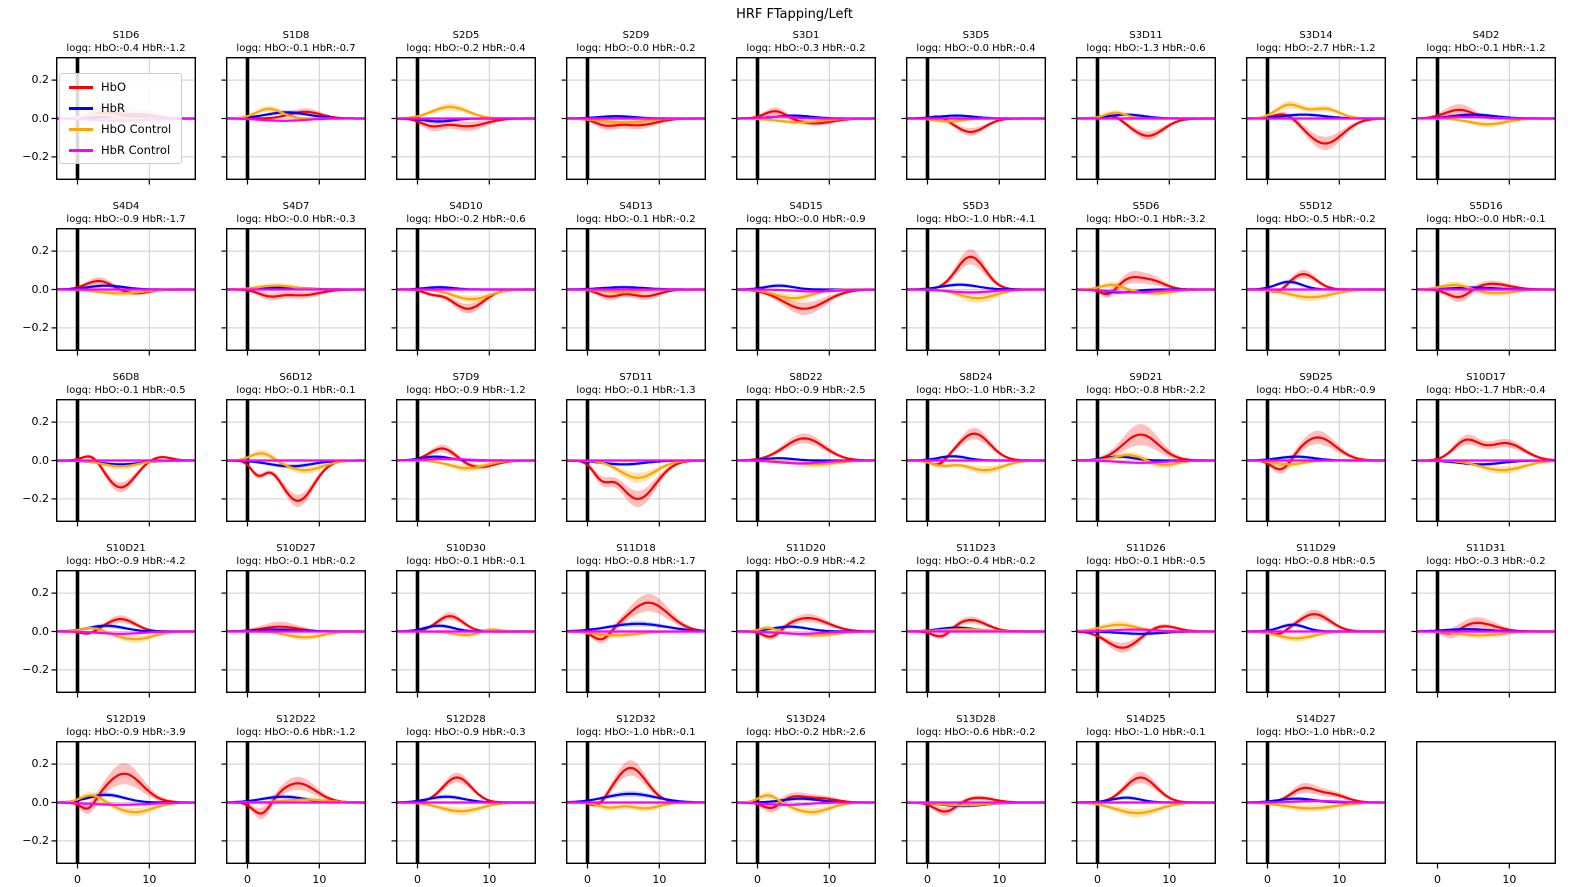 Image resolution: width=1589 pixels, height=887 pixels. Describe the element at coordinates (1316, 548) in the screenshot. I see `channel-title: S11D29` at that location.